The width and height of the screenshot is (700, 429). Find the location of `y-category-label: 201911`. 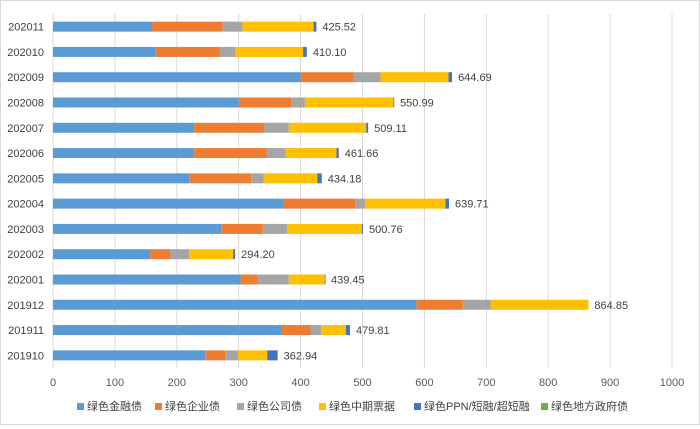

y-category-label: 201911 is located at coordinates (26, 331).